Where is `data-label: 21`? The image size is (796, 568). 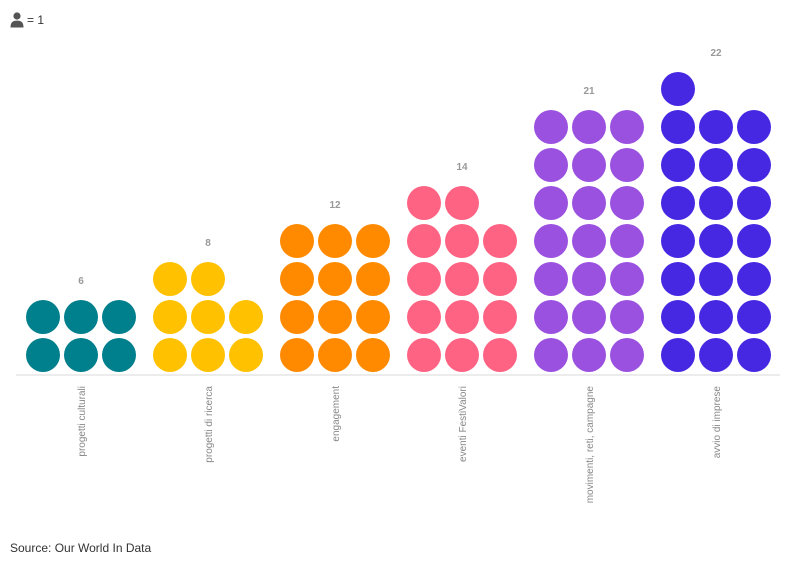
data-label: 21 is located at coordinates (589, 91).